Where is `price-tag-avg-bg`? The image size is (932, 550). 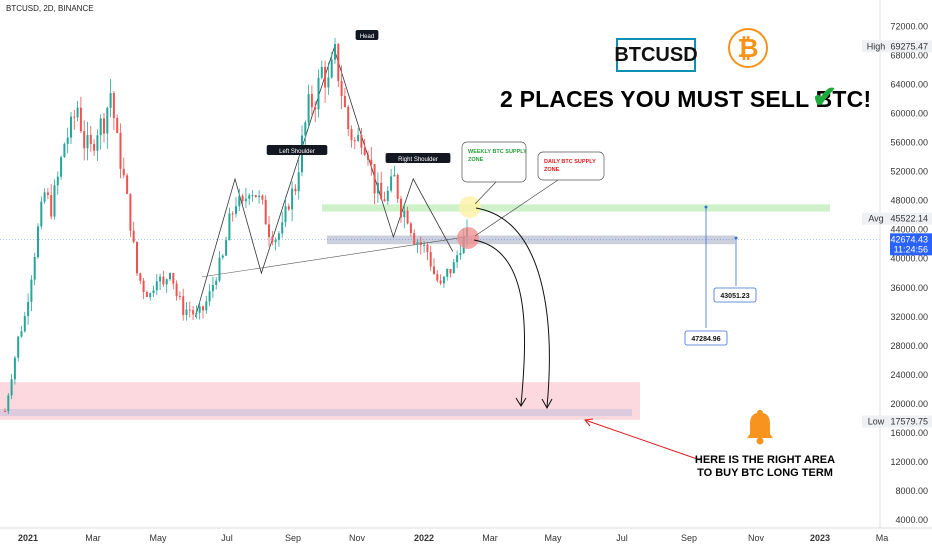 price-tag-avg-bg is located at coordinates (911, 218).